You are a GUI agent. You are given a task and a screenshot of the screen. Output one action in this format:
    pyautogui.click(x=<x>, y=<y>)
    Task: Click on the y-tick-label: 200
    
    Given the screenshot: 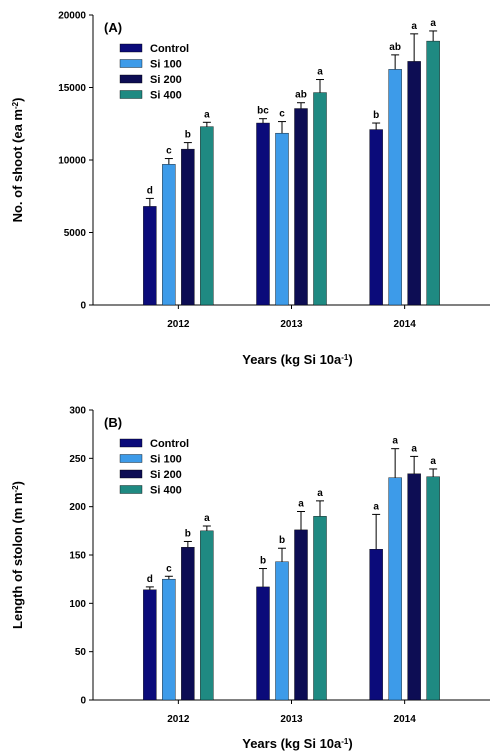 What is the action you would take?
    pyautogui.click(x=77, y=507)
    